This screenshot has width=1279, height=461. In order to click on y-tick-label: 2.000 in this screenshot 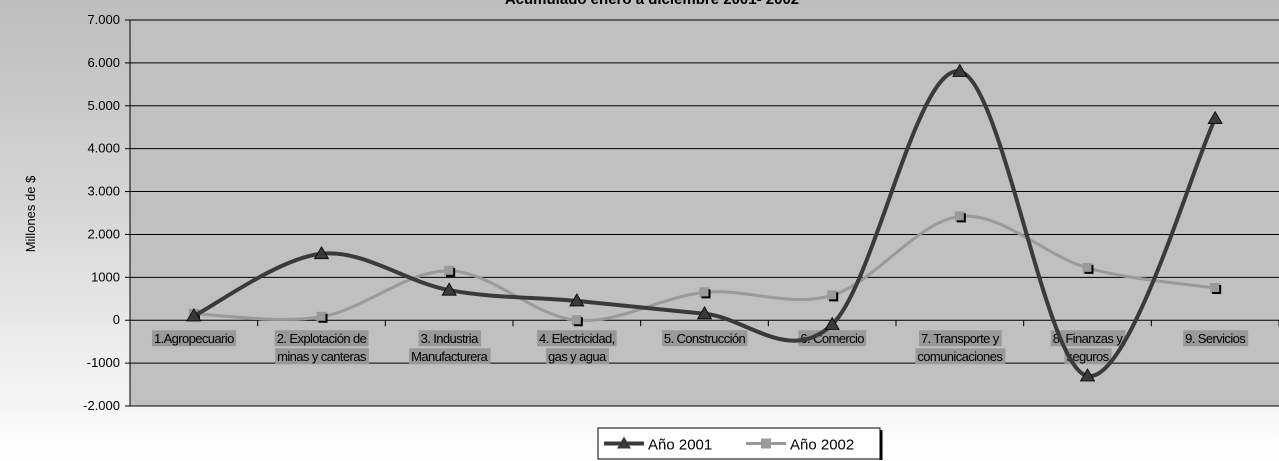, I will do `click(103, 233)`.